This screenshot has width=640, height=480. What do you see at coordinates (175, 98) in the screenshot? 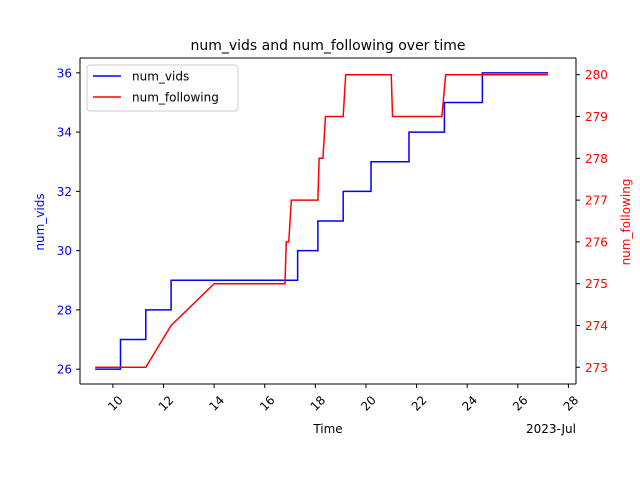
I see `legend-label-num-following: num_following` at bounding box center [175, 98].